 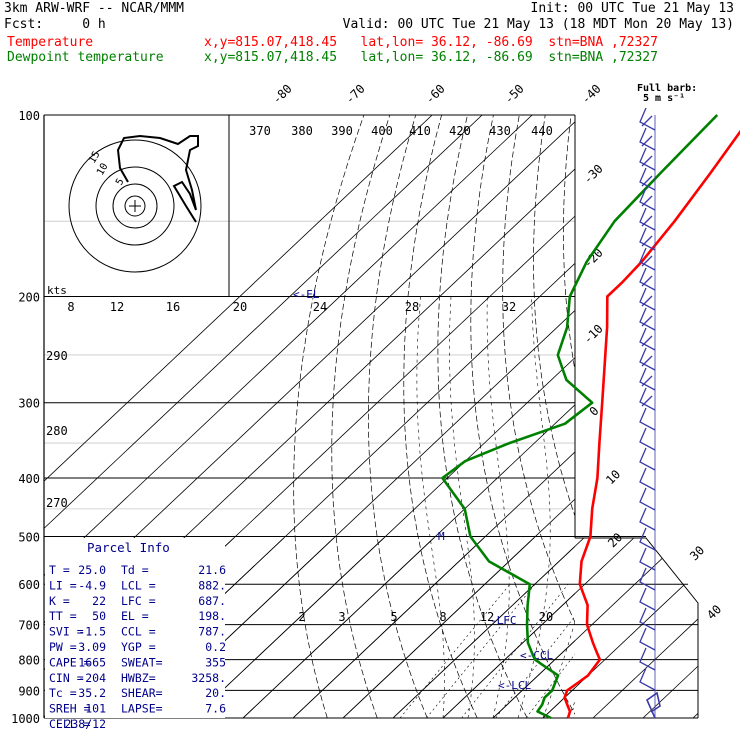 I want to click on parcel-value: CELL =, so click(x=70, y=724).